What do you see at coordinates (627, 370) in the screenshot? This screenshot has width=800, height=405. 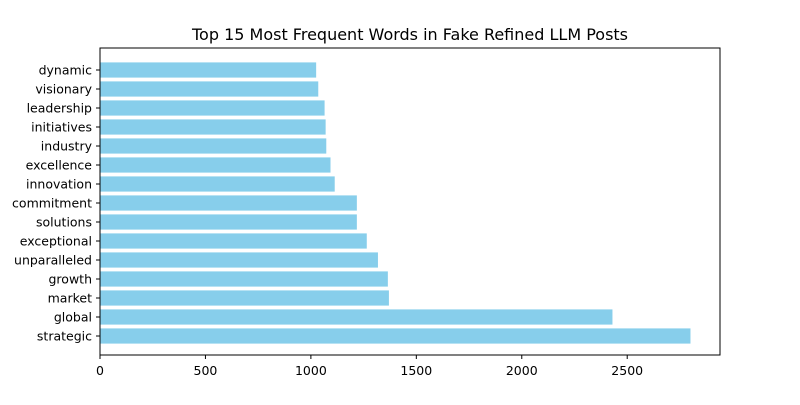 I see `x-tick-label-2500: 2500` at bounding box center [627, 370].